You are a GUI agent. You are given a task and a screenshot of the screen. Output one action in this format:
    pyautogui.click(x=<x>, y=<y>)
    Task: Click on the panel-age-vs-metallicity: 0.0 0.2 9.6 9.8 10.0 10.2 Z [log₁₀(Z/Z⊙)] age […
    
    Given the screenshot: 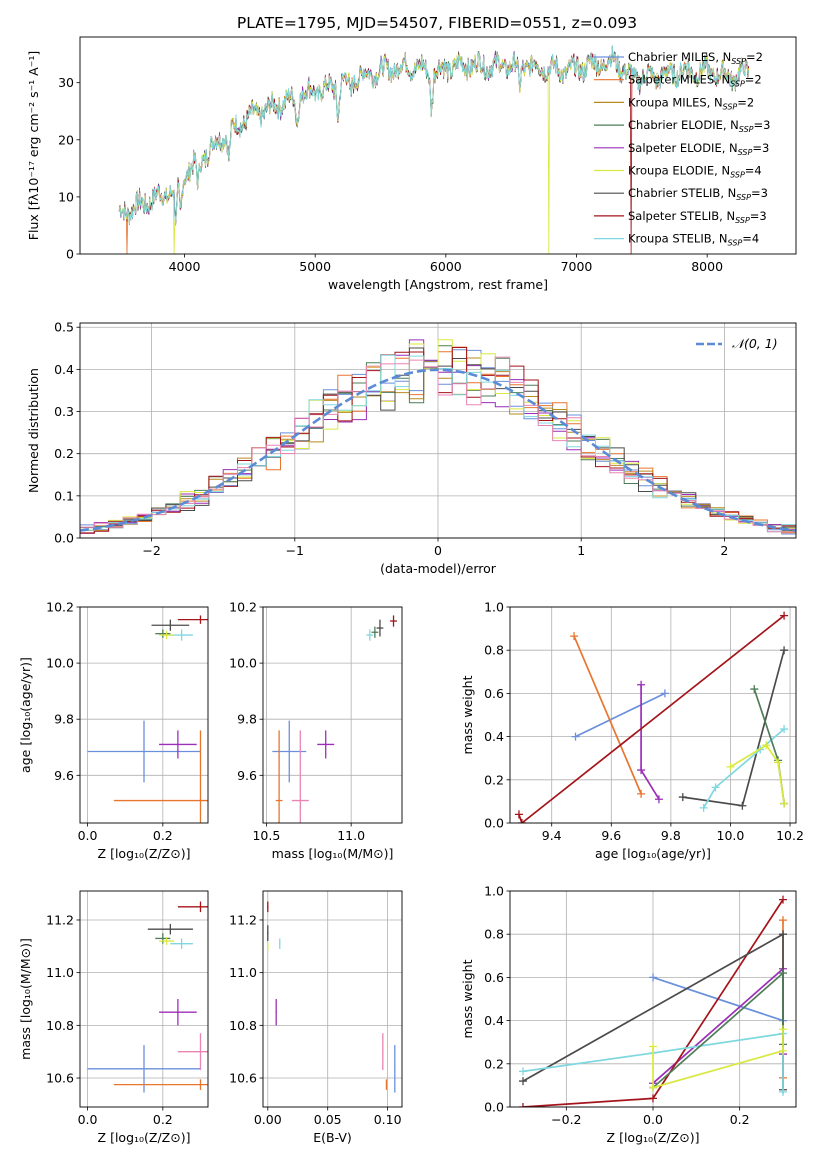 What is the action you would take?
    pyautogui.click(x=113, y=730)
    